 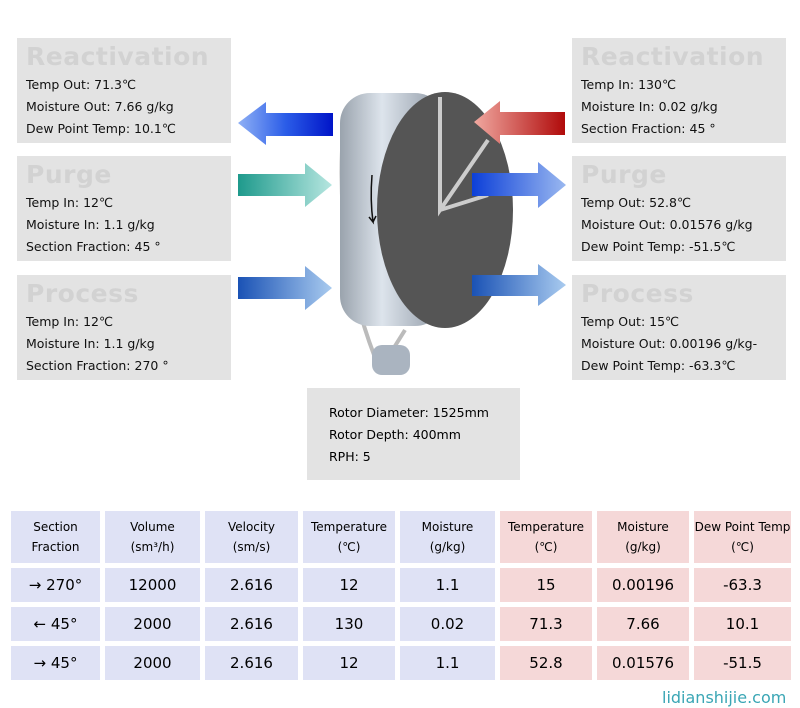 I want to click on header-text: Fraction, so click(x=55, y=547).